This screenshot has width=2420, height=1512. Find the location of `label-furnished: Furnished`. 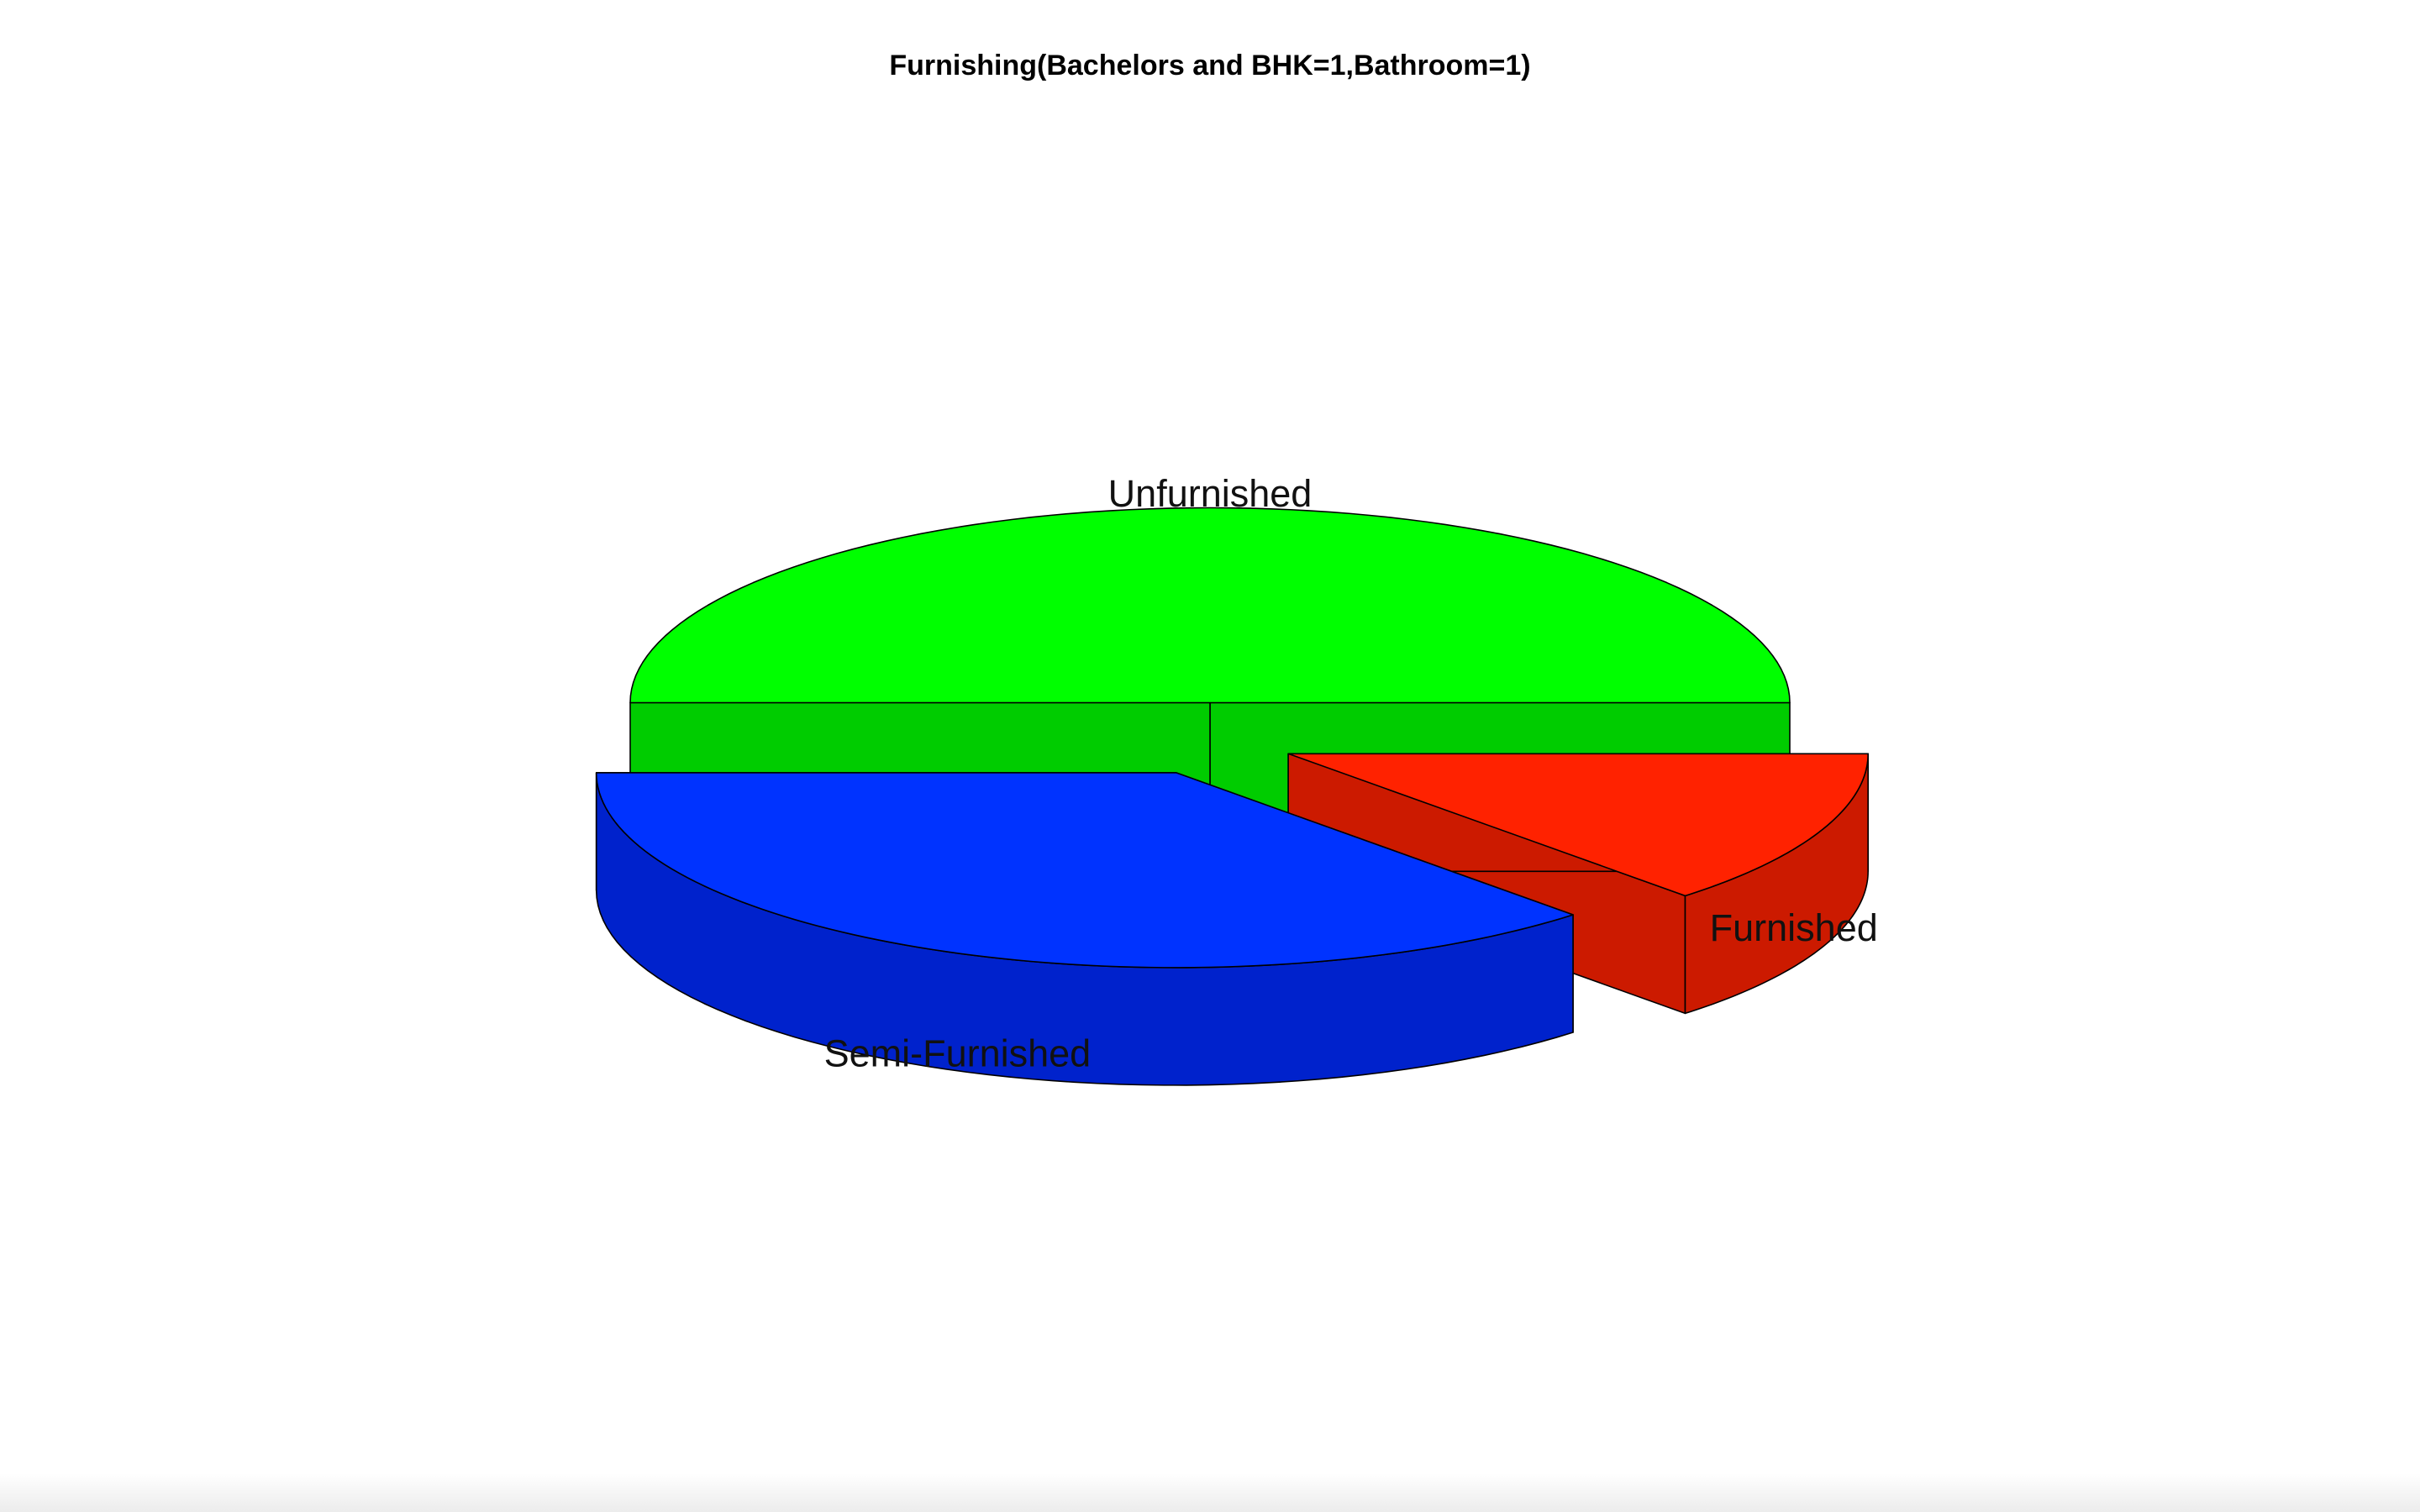

label-furnished: Furnished is located at coordinates (1794, 927).